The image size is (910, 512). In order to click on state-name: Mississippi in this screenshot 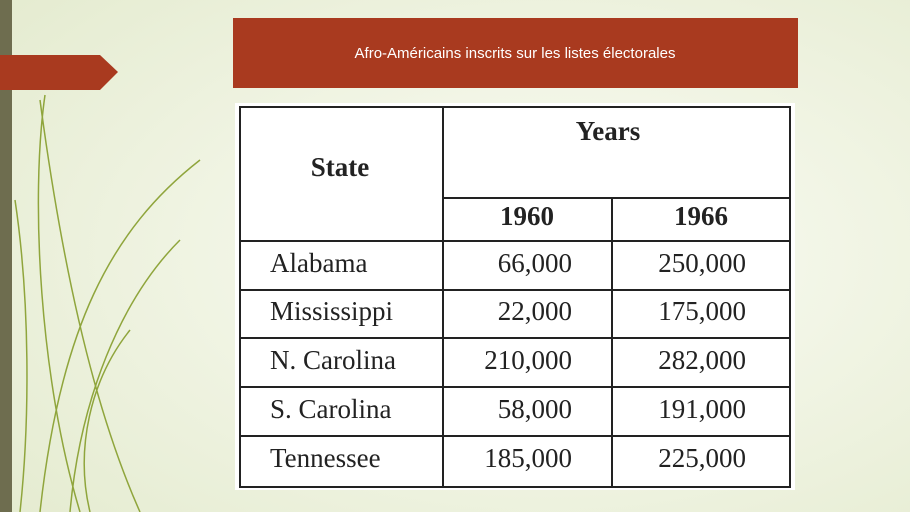, I will do `click(331, 311)`.